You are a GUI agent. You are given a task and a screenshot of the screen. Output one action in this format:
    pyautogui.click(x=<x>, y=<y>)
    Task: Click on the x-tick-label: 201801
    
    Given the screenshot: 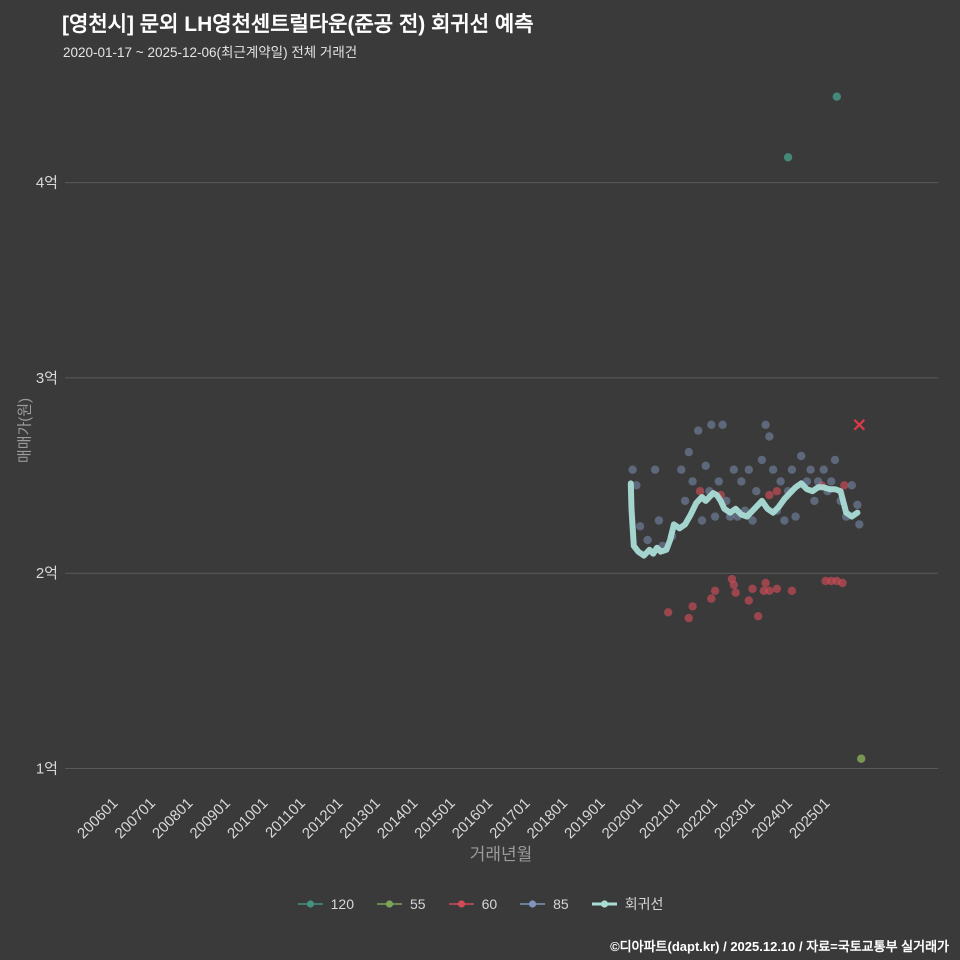 What is the action you would take?
    pyautogui.click(x=547, y=818)
    